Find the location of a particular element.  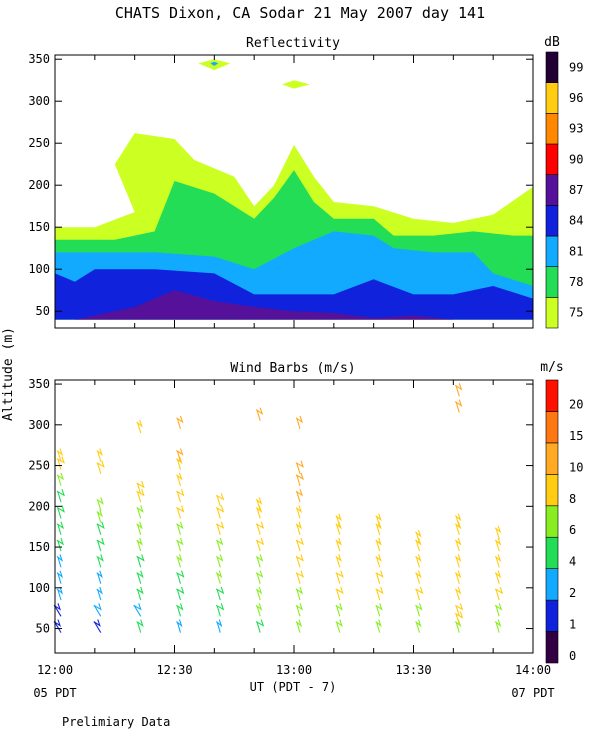

reflectivity-y-tick-label: 150 is located at coordinates (39, 227).